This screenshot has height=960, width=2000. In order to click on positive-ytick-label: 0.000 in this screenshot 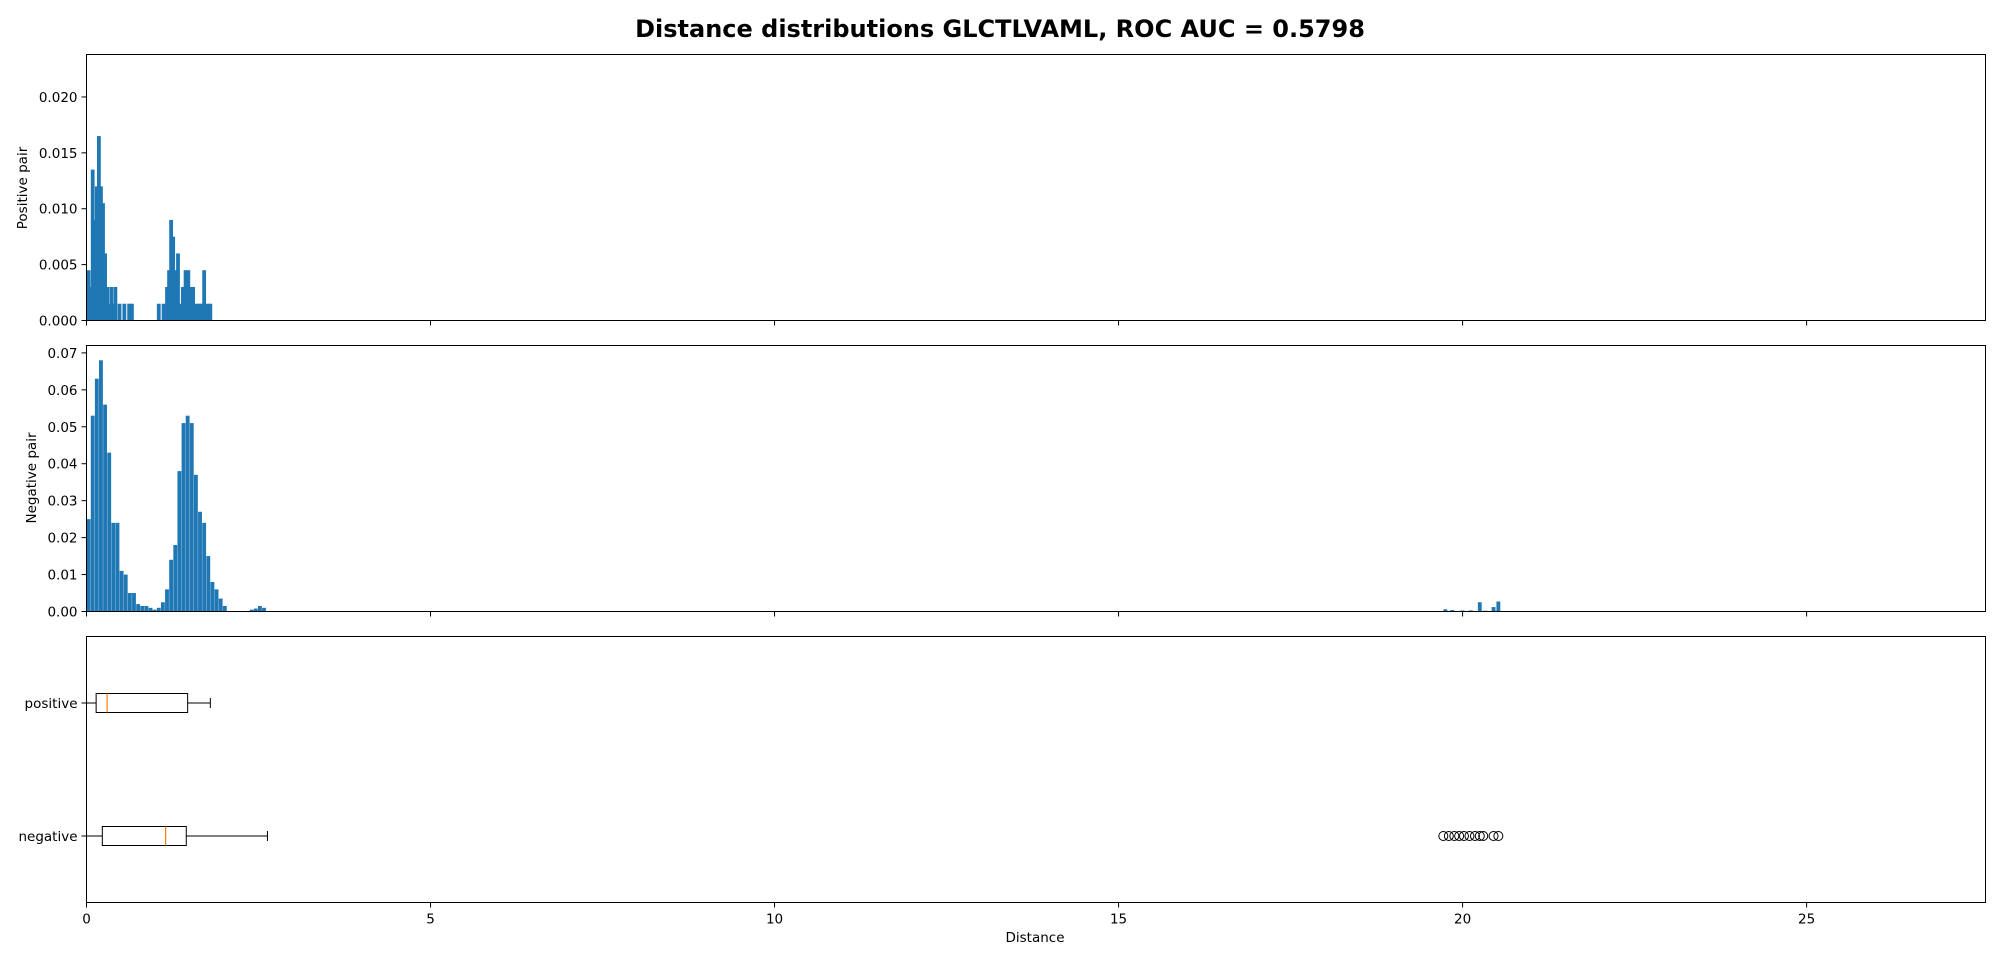, I will do `click(58, 322)`.